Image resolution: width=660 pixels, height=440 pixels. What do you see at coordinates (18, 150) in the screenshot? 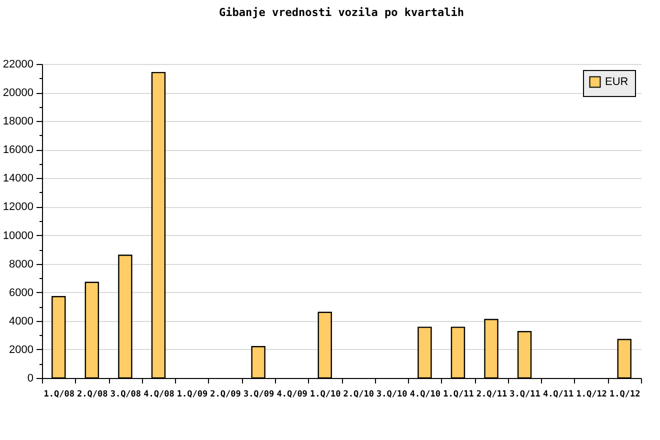
I see `y-tick-label: 16000` at bounding box center [18, 150].